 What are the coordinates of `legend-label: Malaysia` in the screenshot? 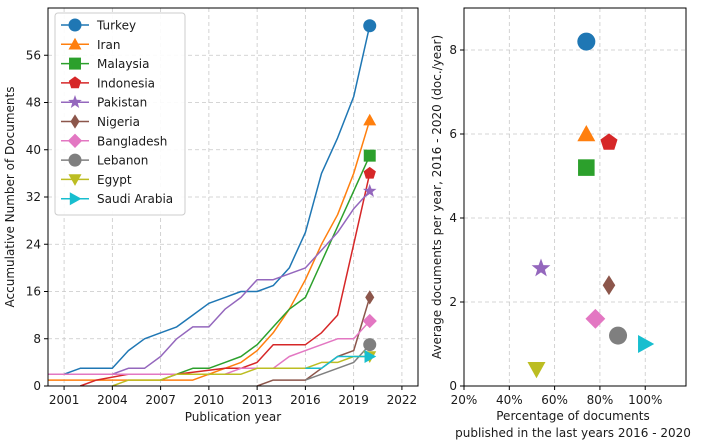 It's located at (123, 64).